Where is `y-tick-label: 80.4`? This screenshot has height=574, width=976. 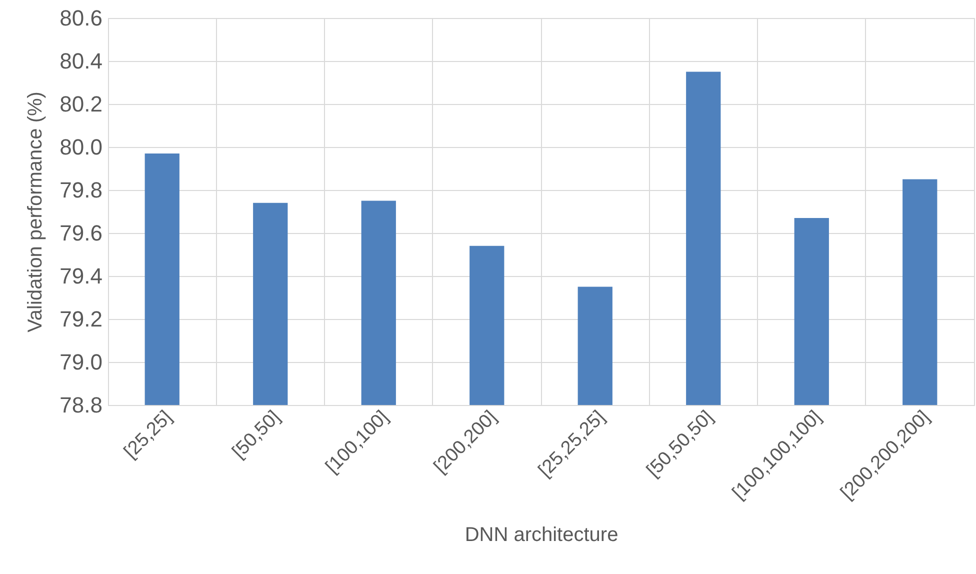
y-tick-label: 80.4 is located at coordinates (81, 61).